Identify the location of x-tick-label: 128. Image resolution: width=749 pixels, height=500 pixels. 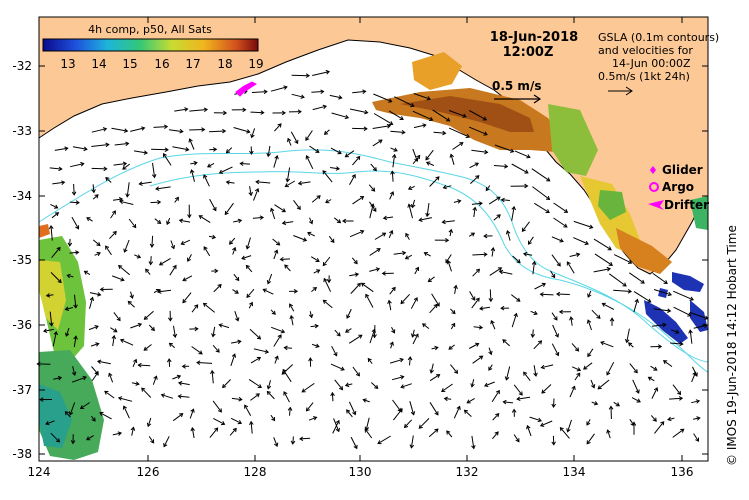
(255, 472).